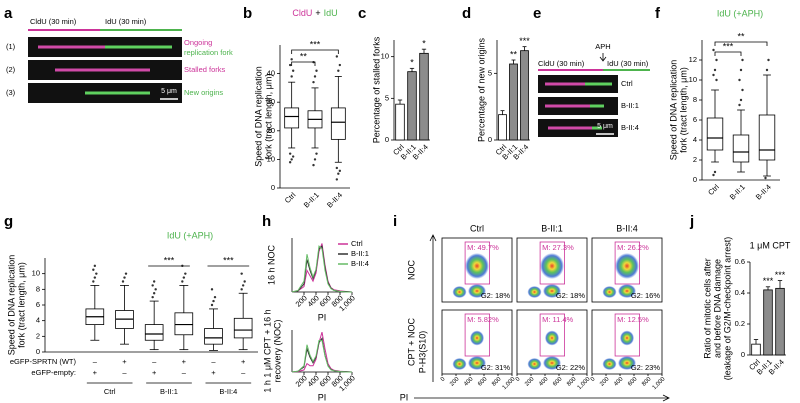  Describe the element at coordinates (411, 341) in the screenshot. I see `row-label: CPT + NOC` at that location.